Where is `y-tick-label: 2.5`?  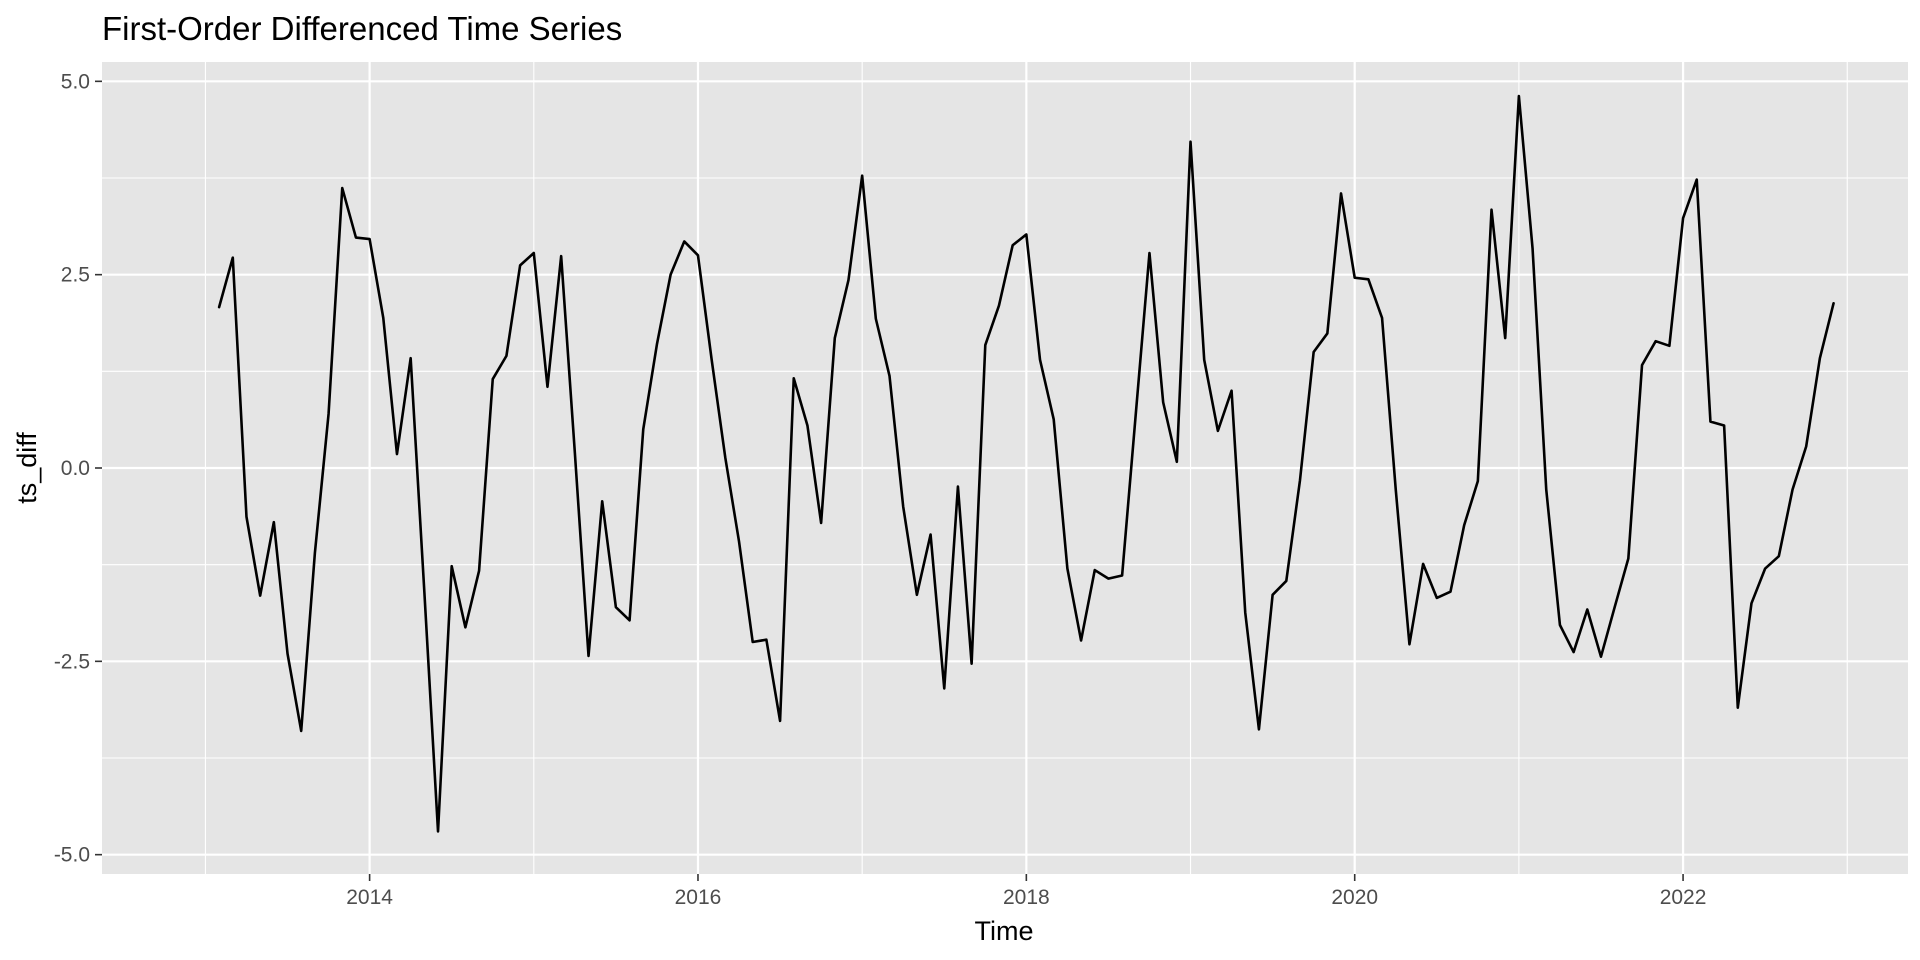 y-tick-label: 2.5 is located at coordinates (75, 275).